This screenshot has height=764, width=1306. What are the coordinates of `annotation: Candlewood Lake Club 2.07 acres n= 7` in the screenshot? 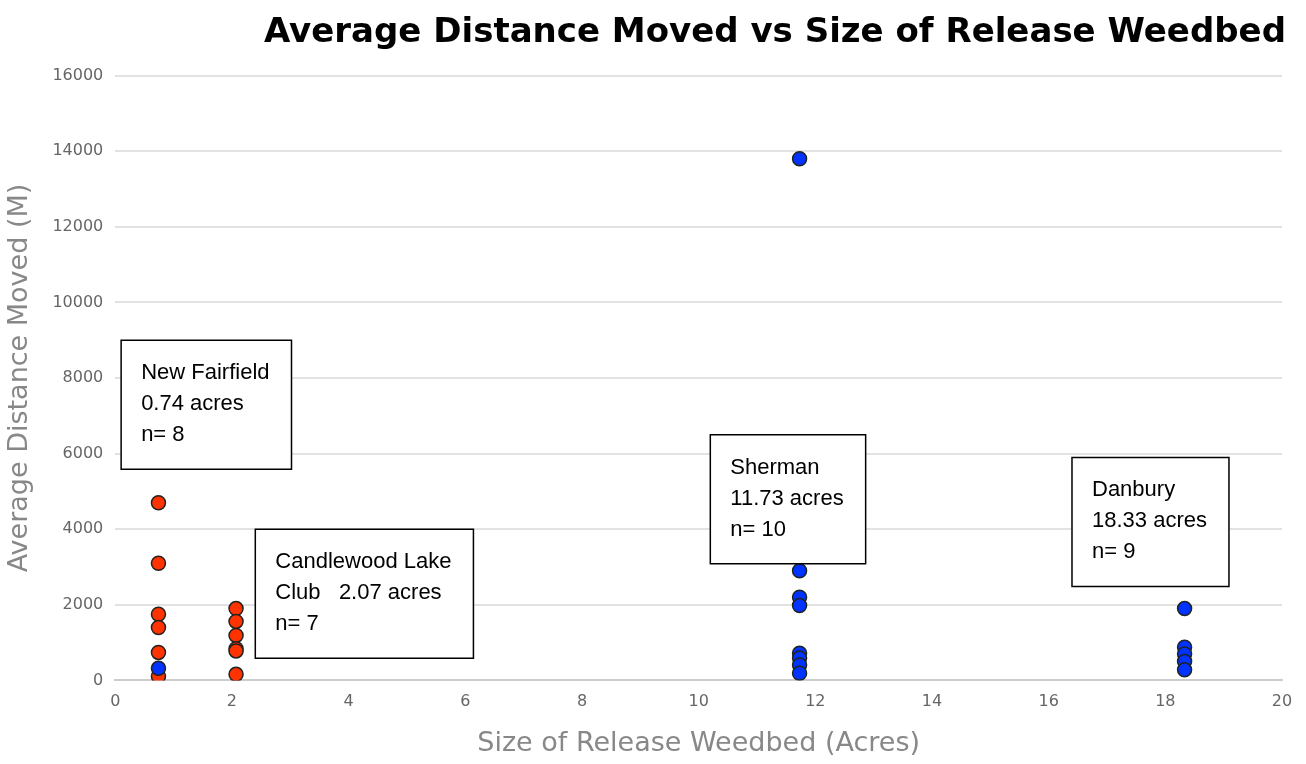 It's located at (363, 592).